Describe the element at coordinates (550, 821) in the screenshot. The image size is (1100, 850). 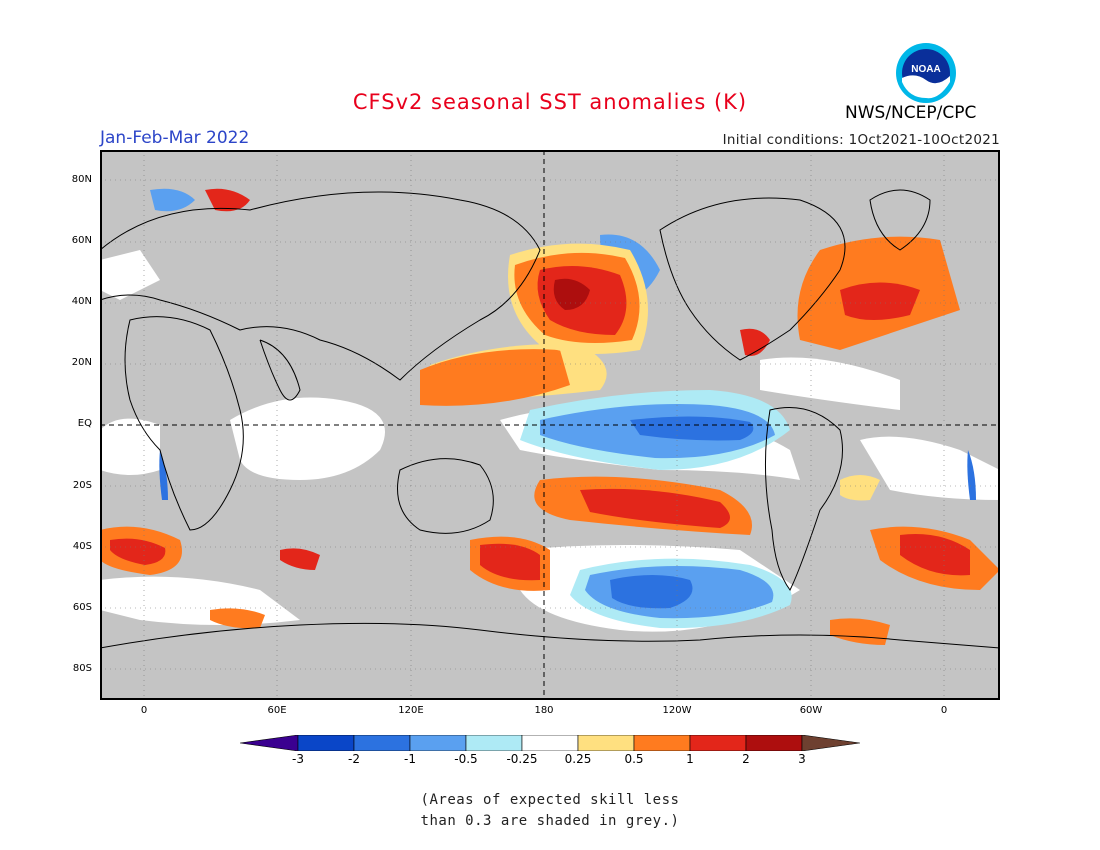
I see `skill-note-line-2: than 0.3 are shaded in grey.)` at that location.